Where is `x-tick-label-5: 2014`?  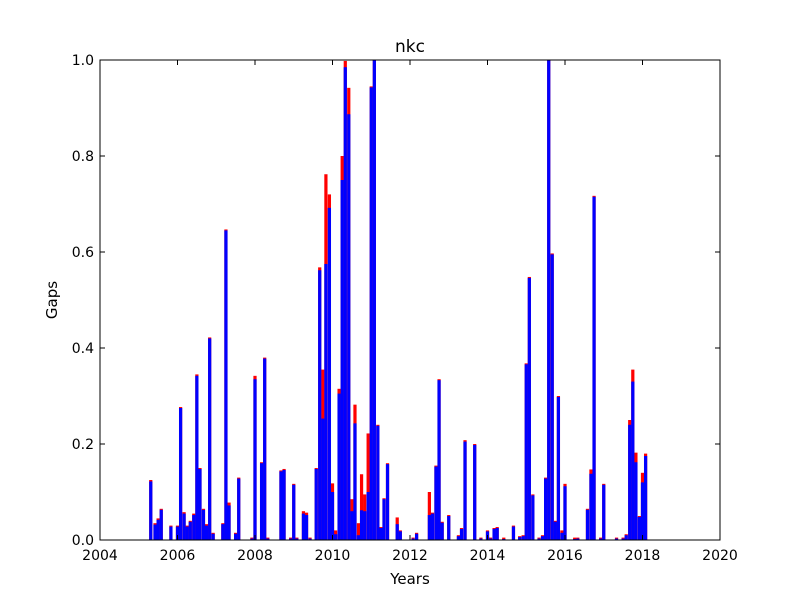
x-tick-label-5: 2014 is located at coordinates (488, 556).